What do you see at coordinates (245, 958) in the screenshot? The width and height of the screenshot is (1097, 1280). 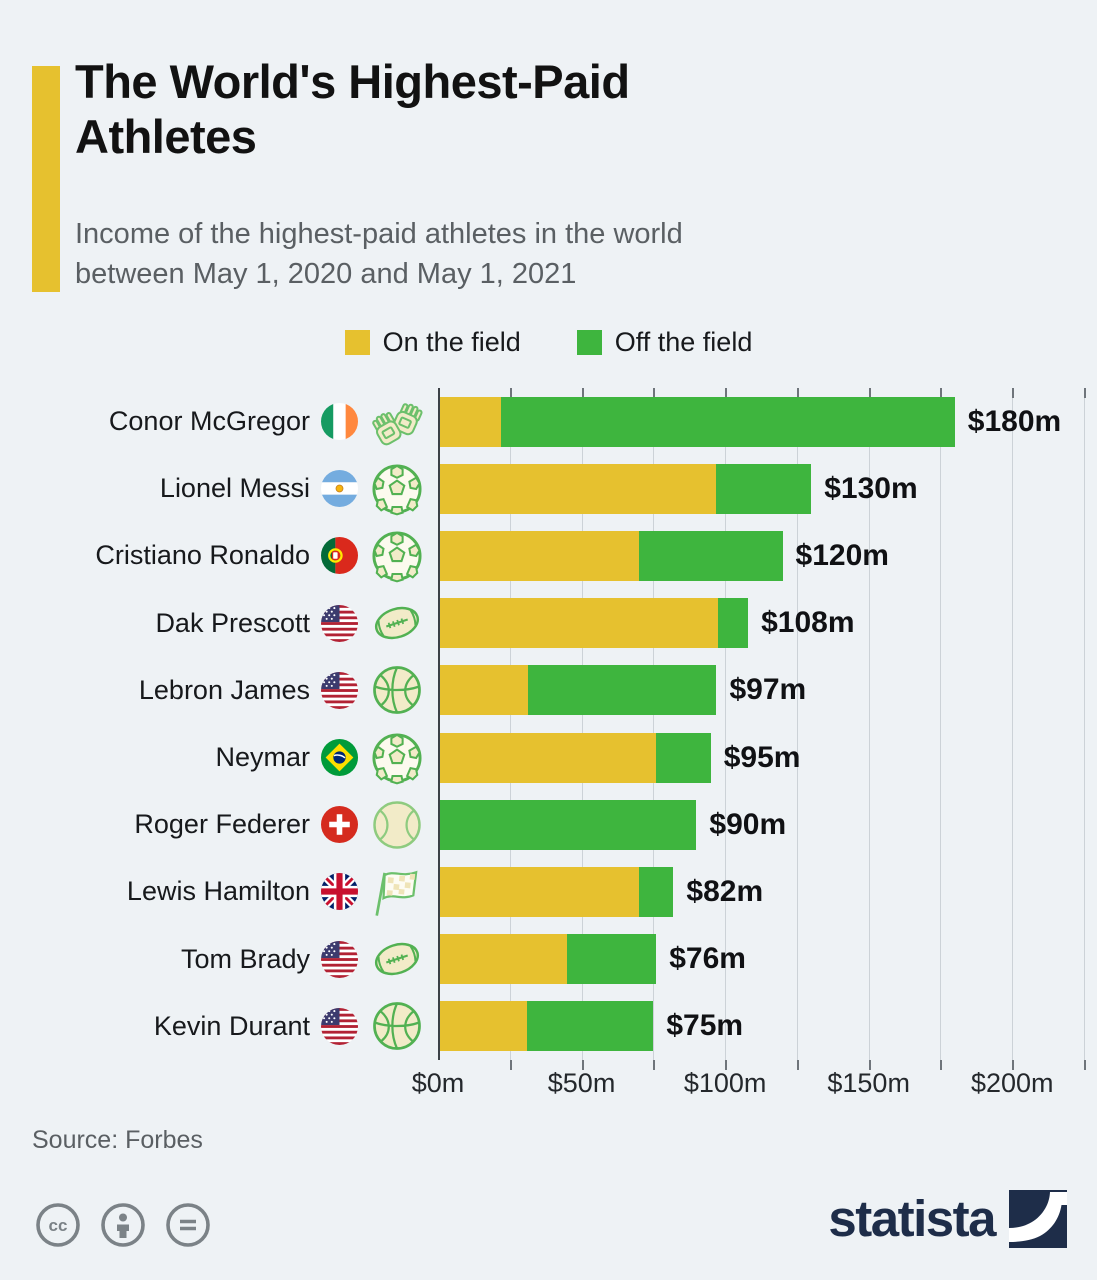 I see `athlete-name: Tom Brady` at bounding box center [245, 958].